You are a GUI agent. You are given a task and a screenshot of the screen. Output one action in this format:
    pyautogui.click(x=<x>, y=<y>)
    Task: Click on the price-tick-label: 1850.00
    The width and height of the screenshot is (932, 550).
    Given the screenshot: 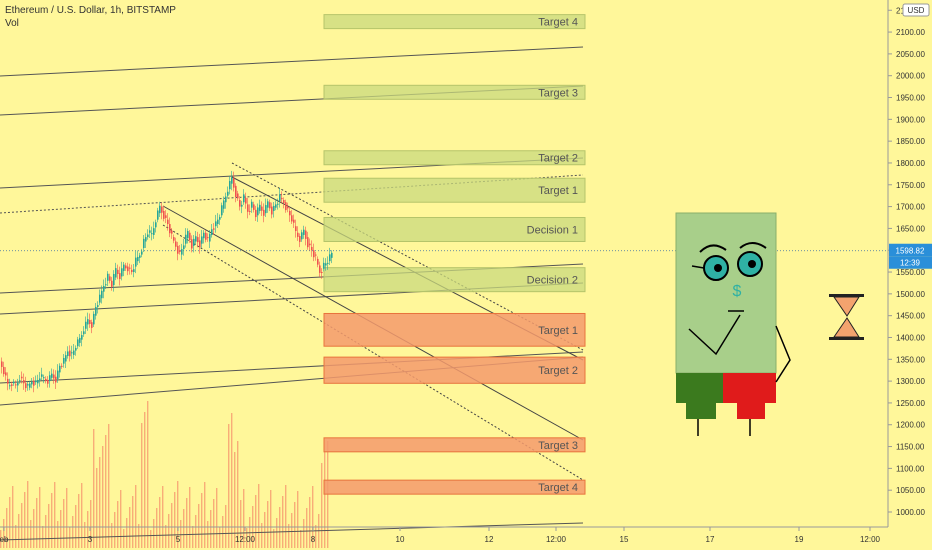 What is the action you would take?
    pyautogui.click(x=910, y=141)
    